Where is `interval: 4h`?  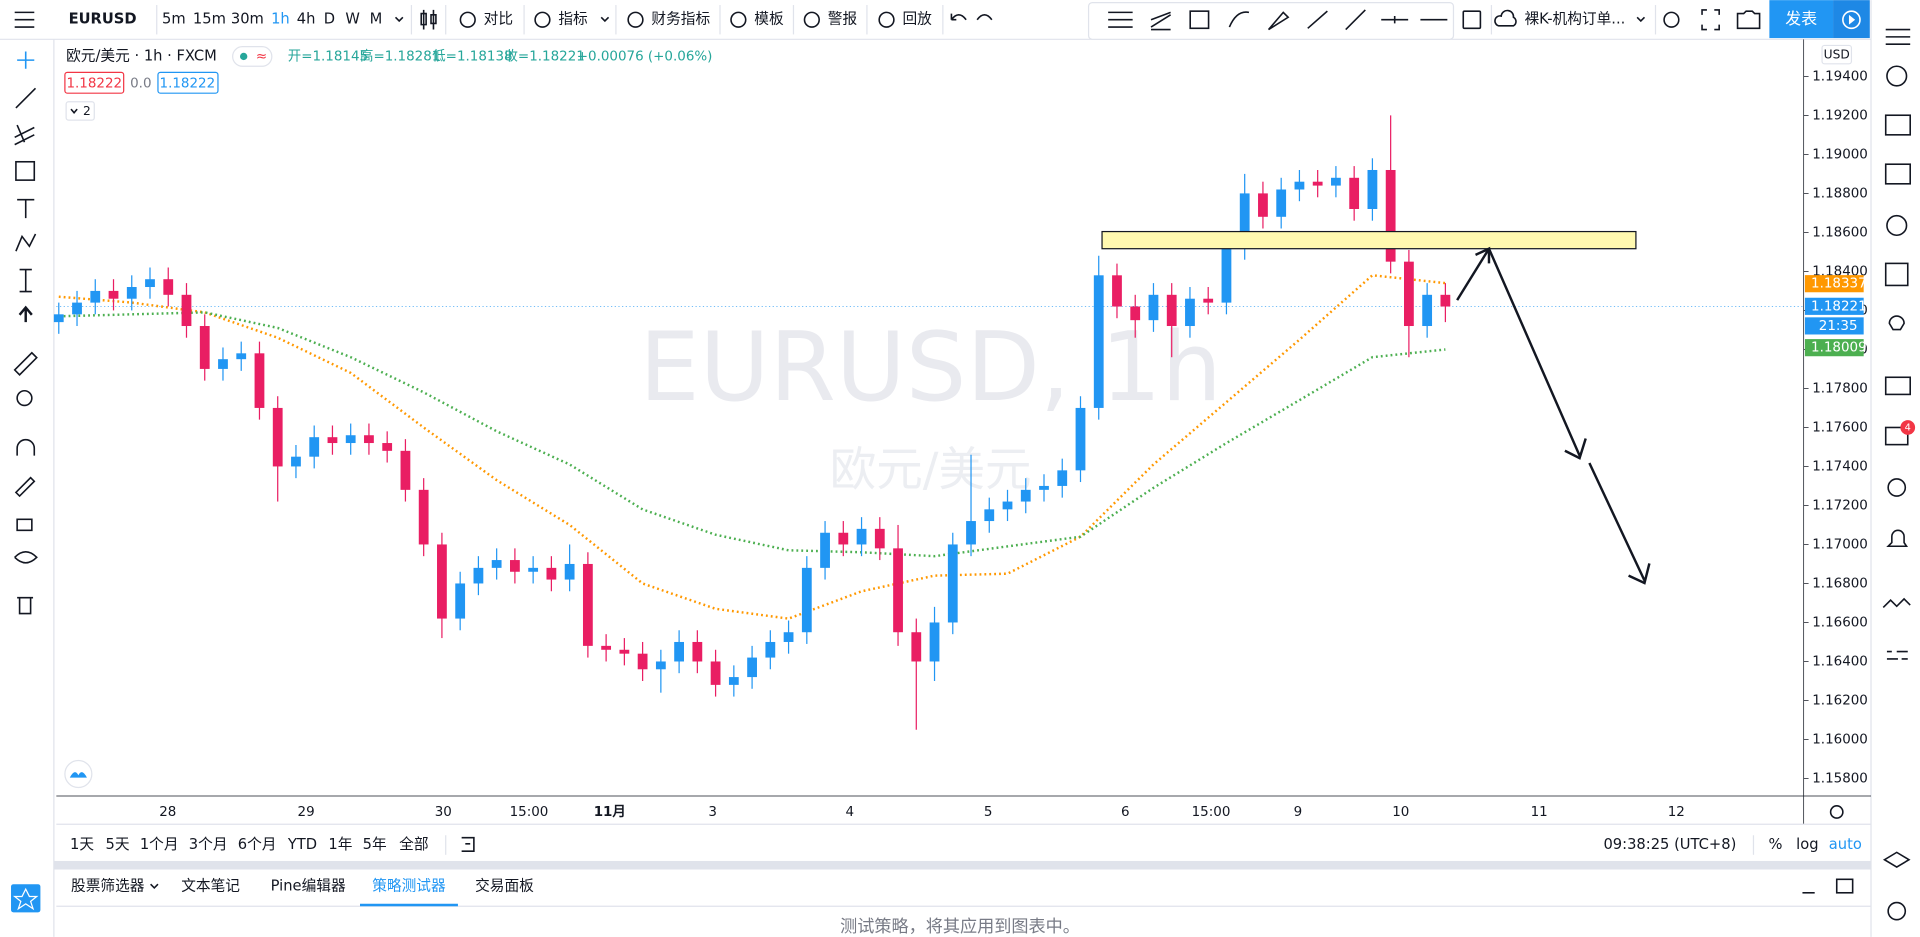 interval: 4h is located at coordinates (306, 19).